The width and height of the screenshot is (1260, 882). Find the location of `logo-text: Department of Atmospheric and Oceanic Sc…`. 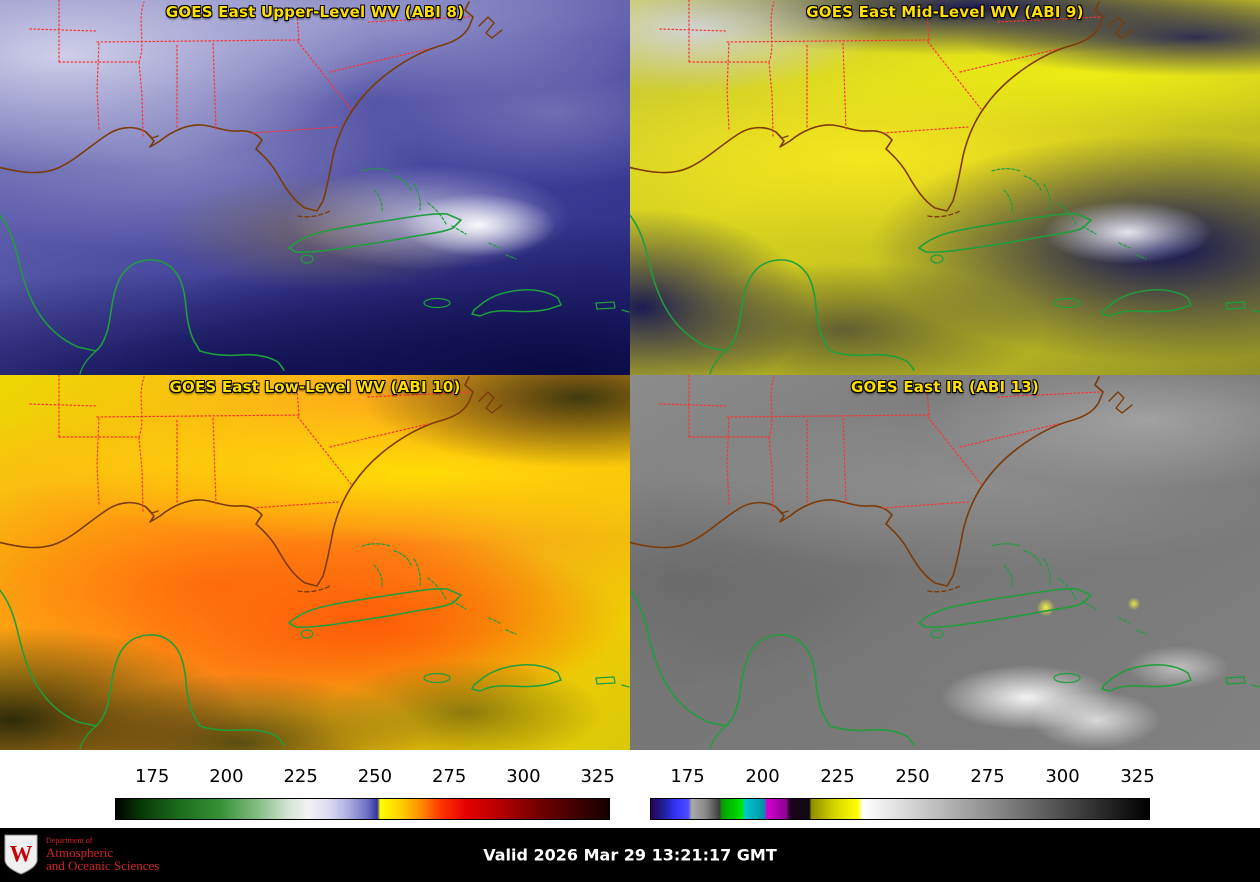

logo-text: Department of Atmospheric and Oceanic Sc… is located at coordinates (103, 855).